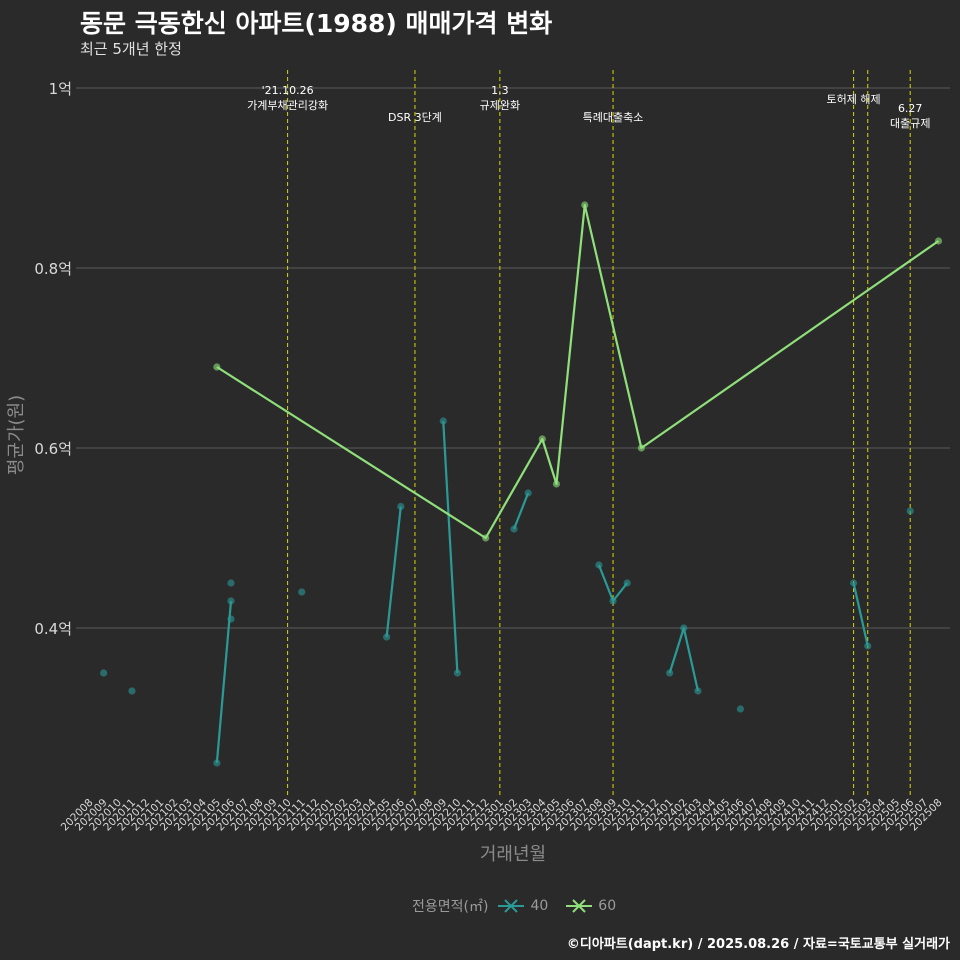 This screenshot has width=960, height=960. Describe the element at coordinates (539, 906) in the screenshot. I see `legend-label-40: 40` at that location.